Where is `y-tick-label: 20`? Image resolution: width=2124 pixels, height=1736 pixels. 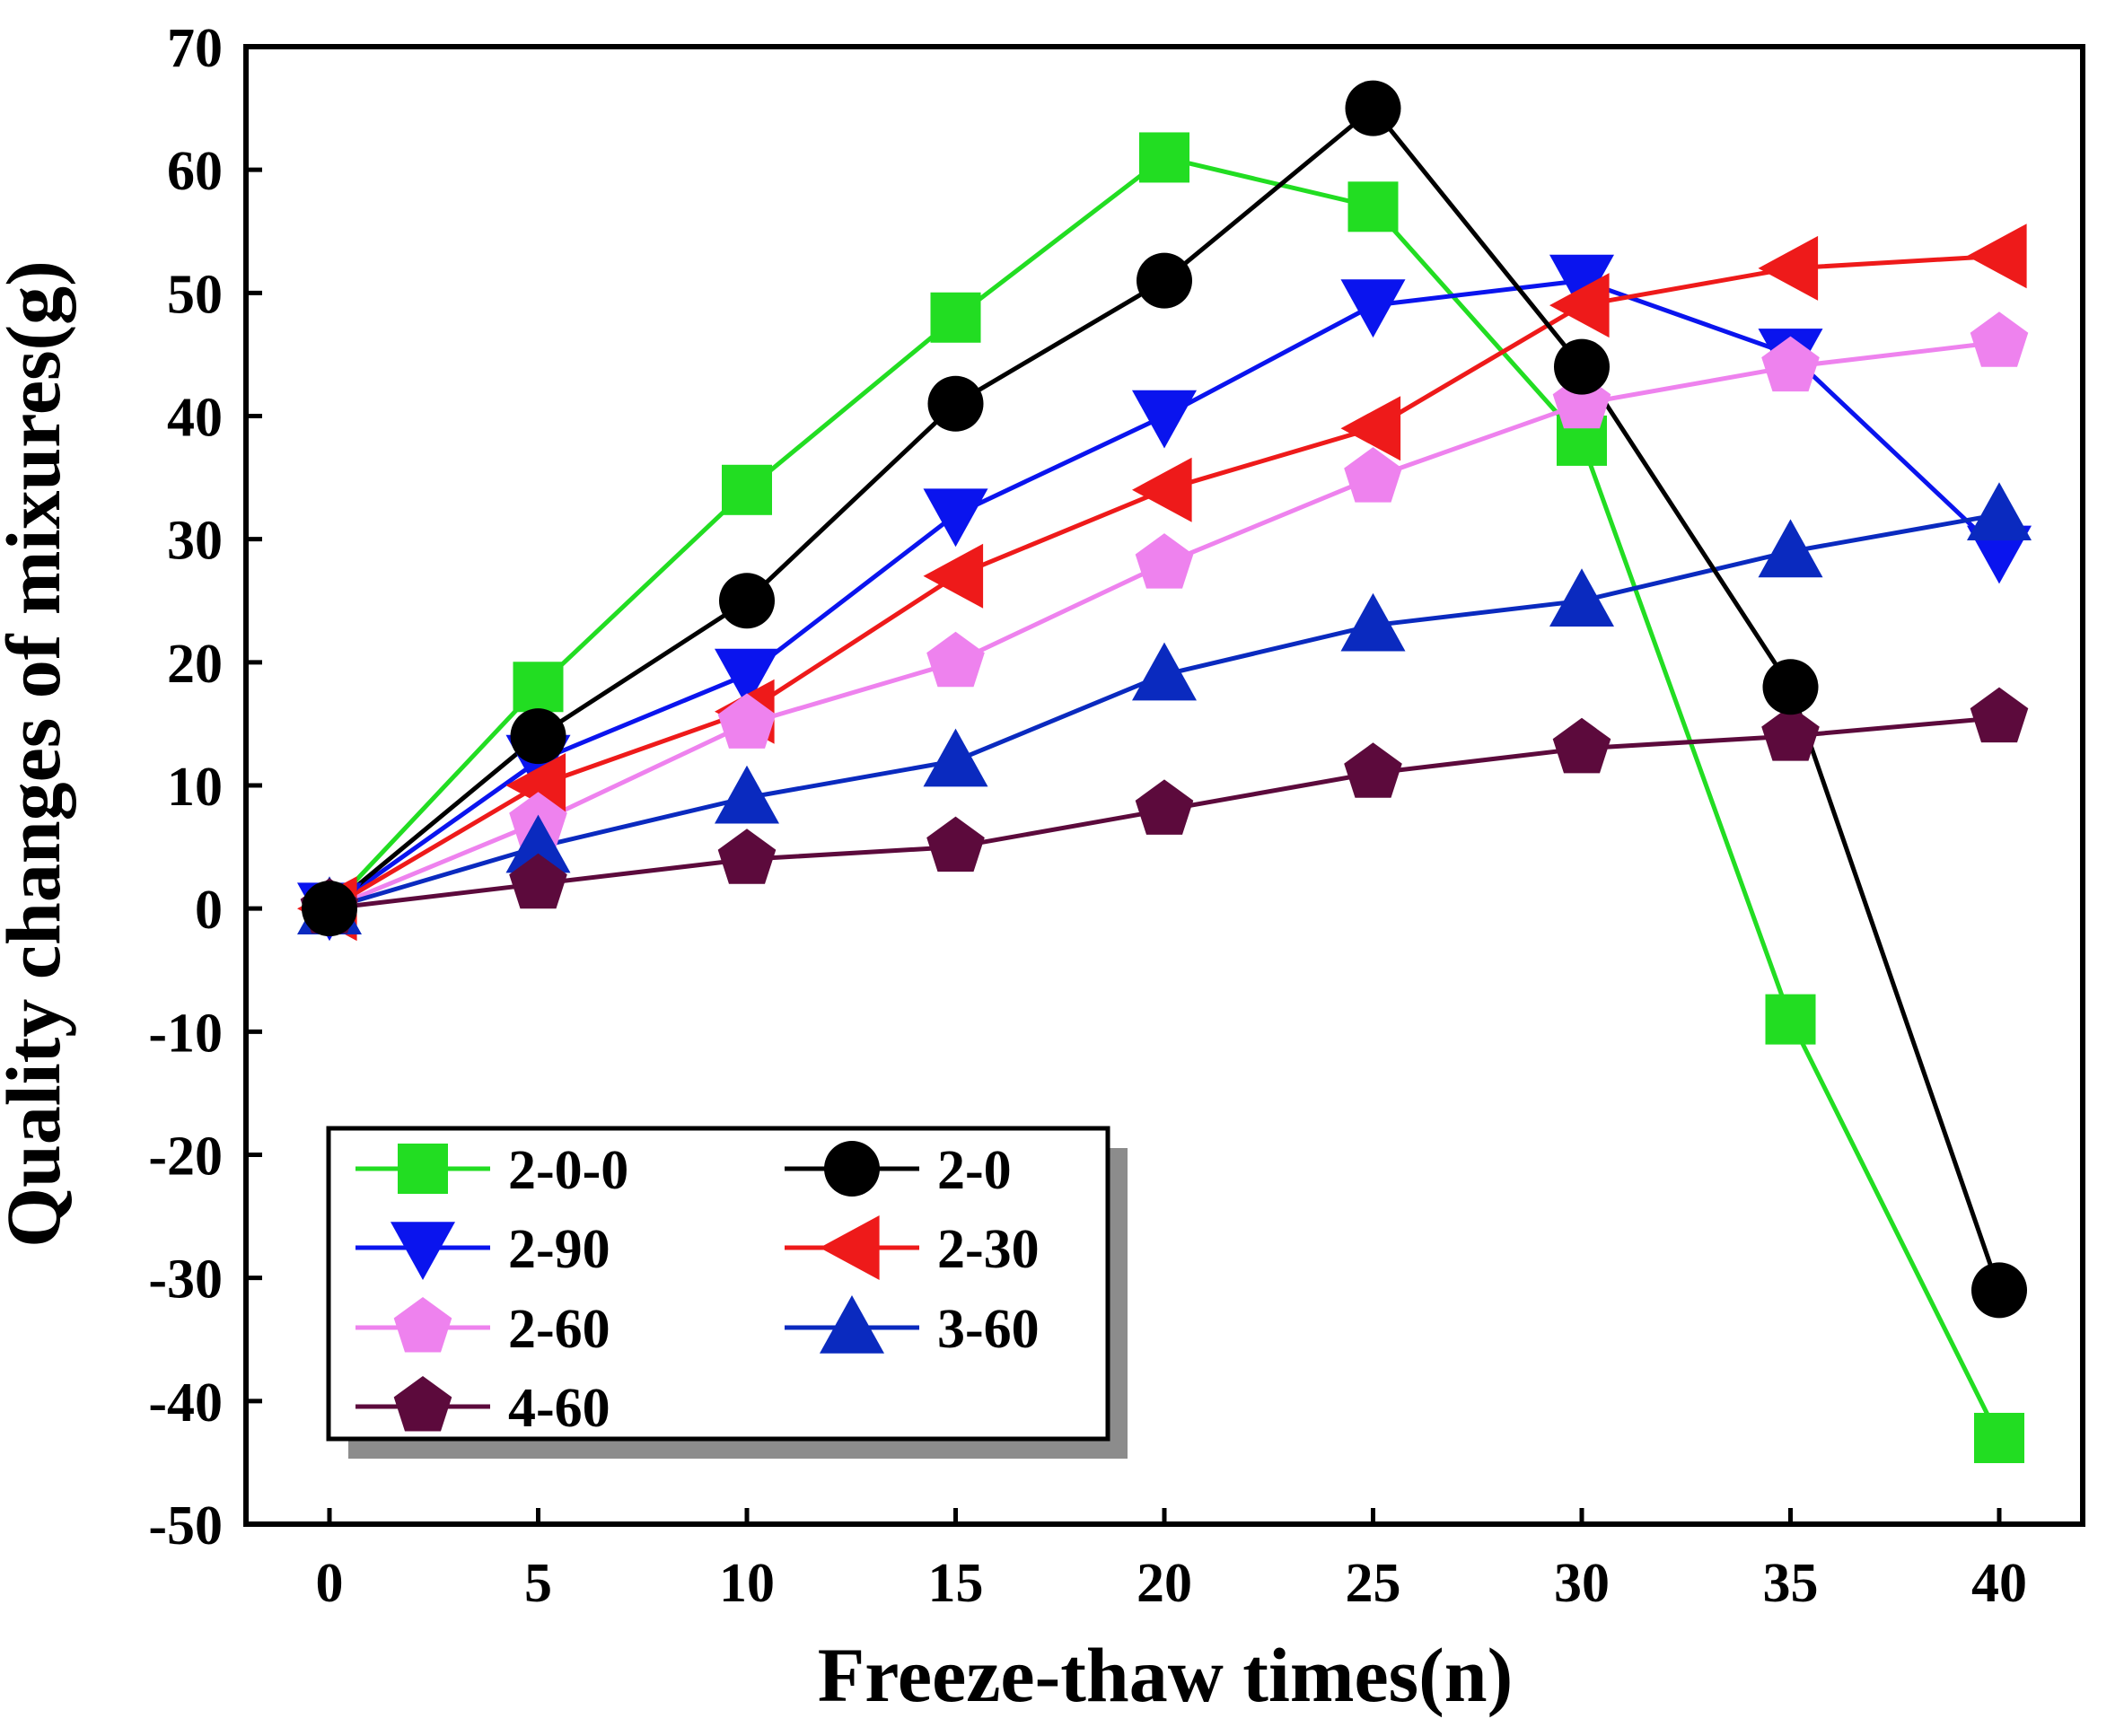
y-tick-label: 20 is located at coordinates (195, 664).